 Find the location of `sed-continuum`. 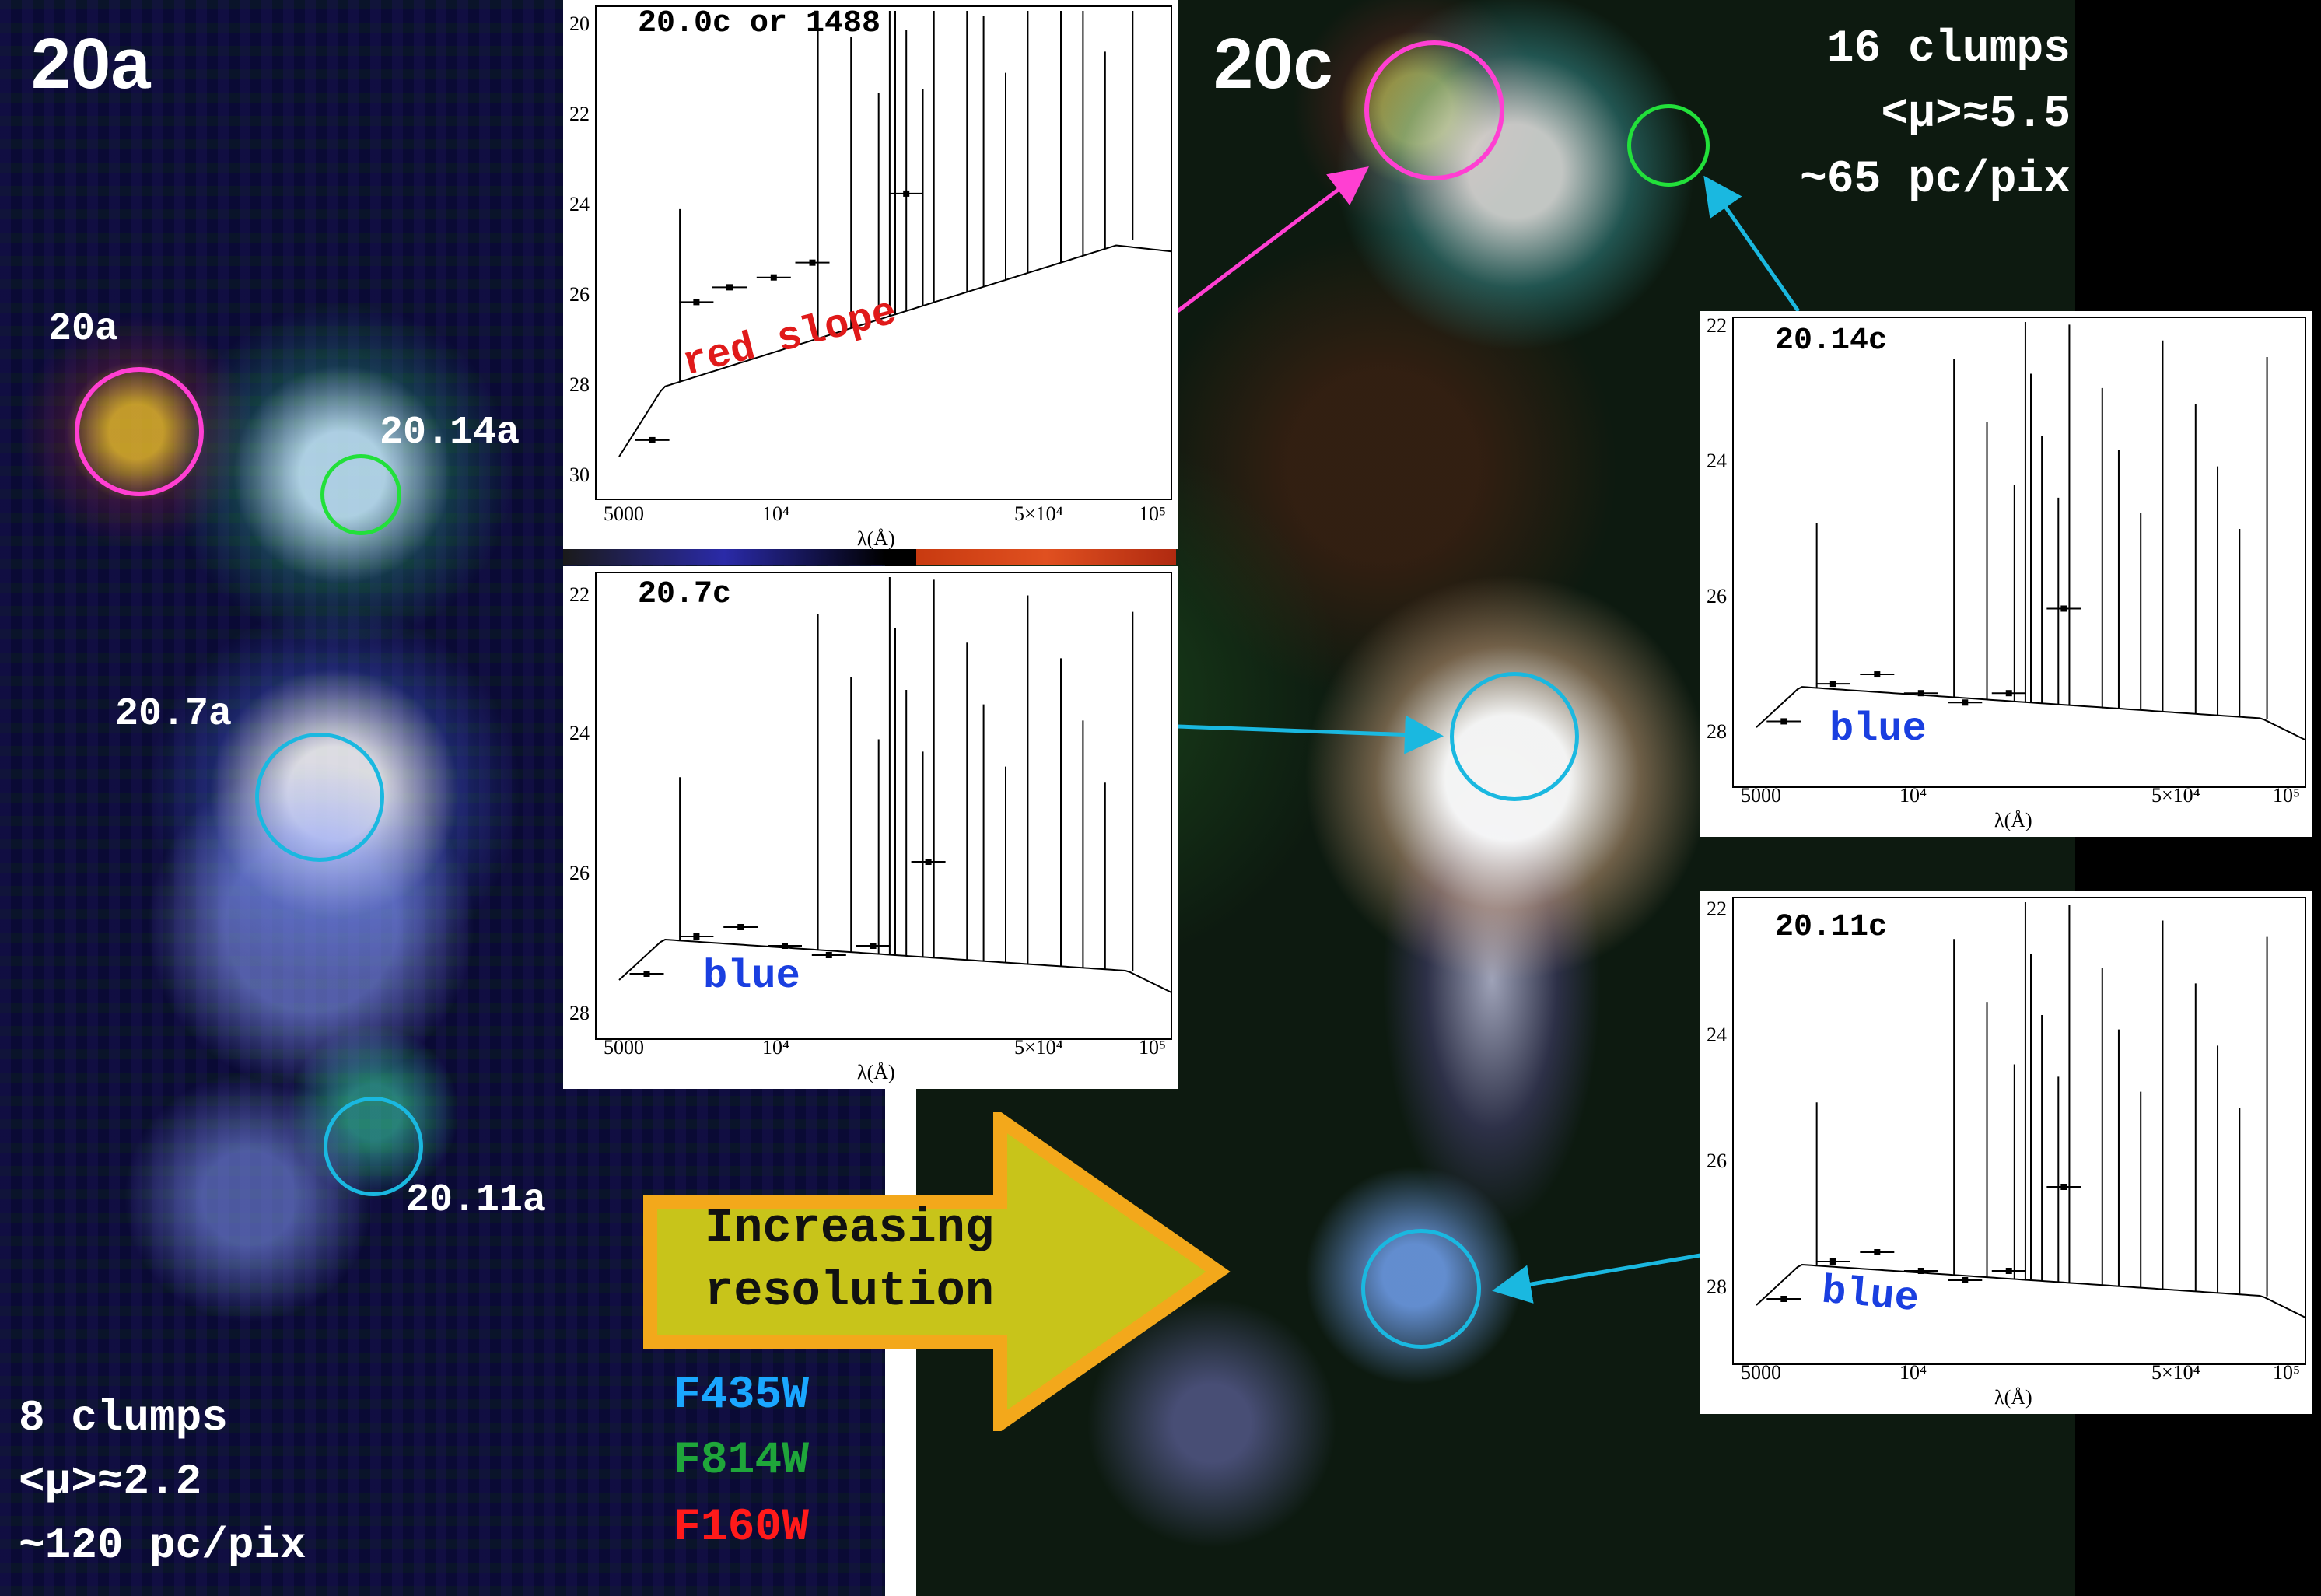

sed-continuum is located at coordinates (895, 350).